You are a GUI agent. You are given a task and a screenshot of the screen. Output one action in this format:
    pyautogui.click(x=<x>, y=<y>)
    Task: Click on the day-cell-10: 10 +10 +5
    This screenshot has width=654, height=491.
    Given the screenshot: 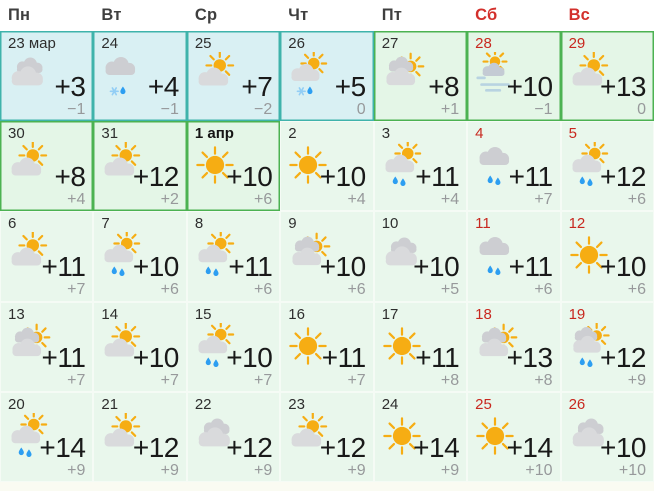 What is the action you would take?
    pyautogui.click(x=420, y=256)
    